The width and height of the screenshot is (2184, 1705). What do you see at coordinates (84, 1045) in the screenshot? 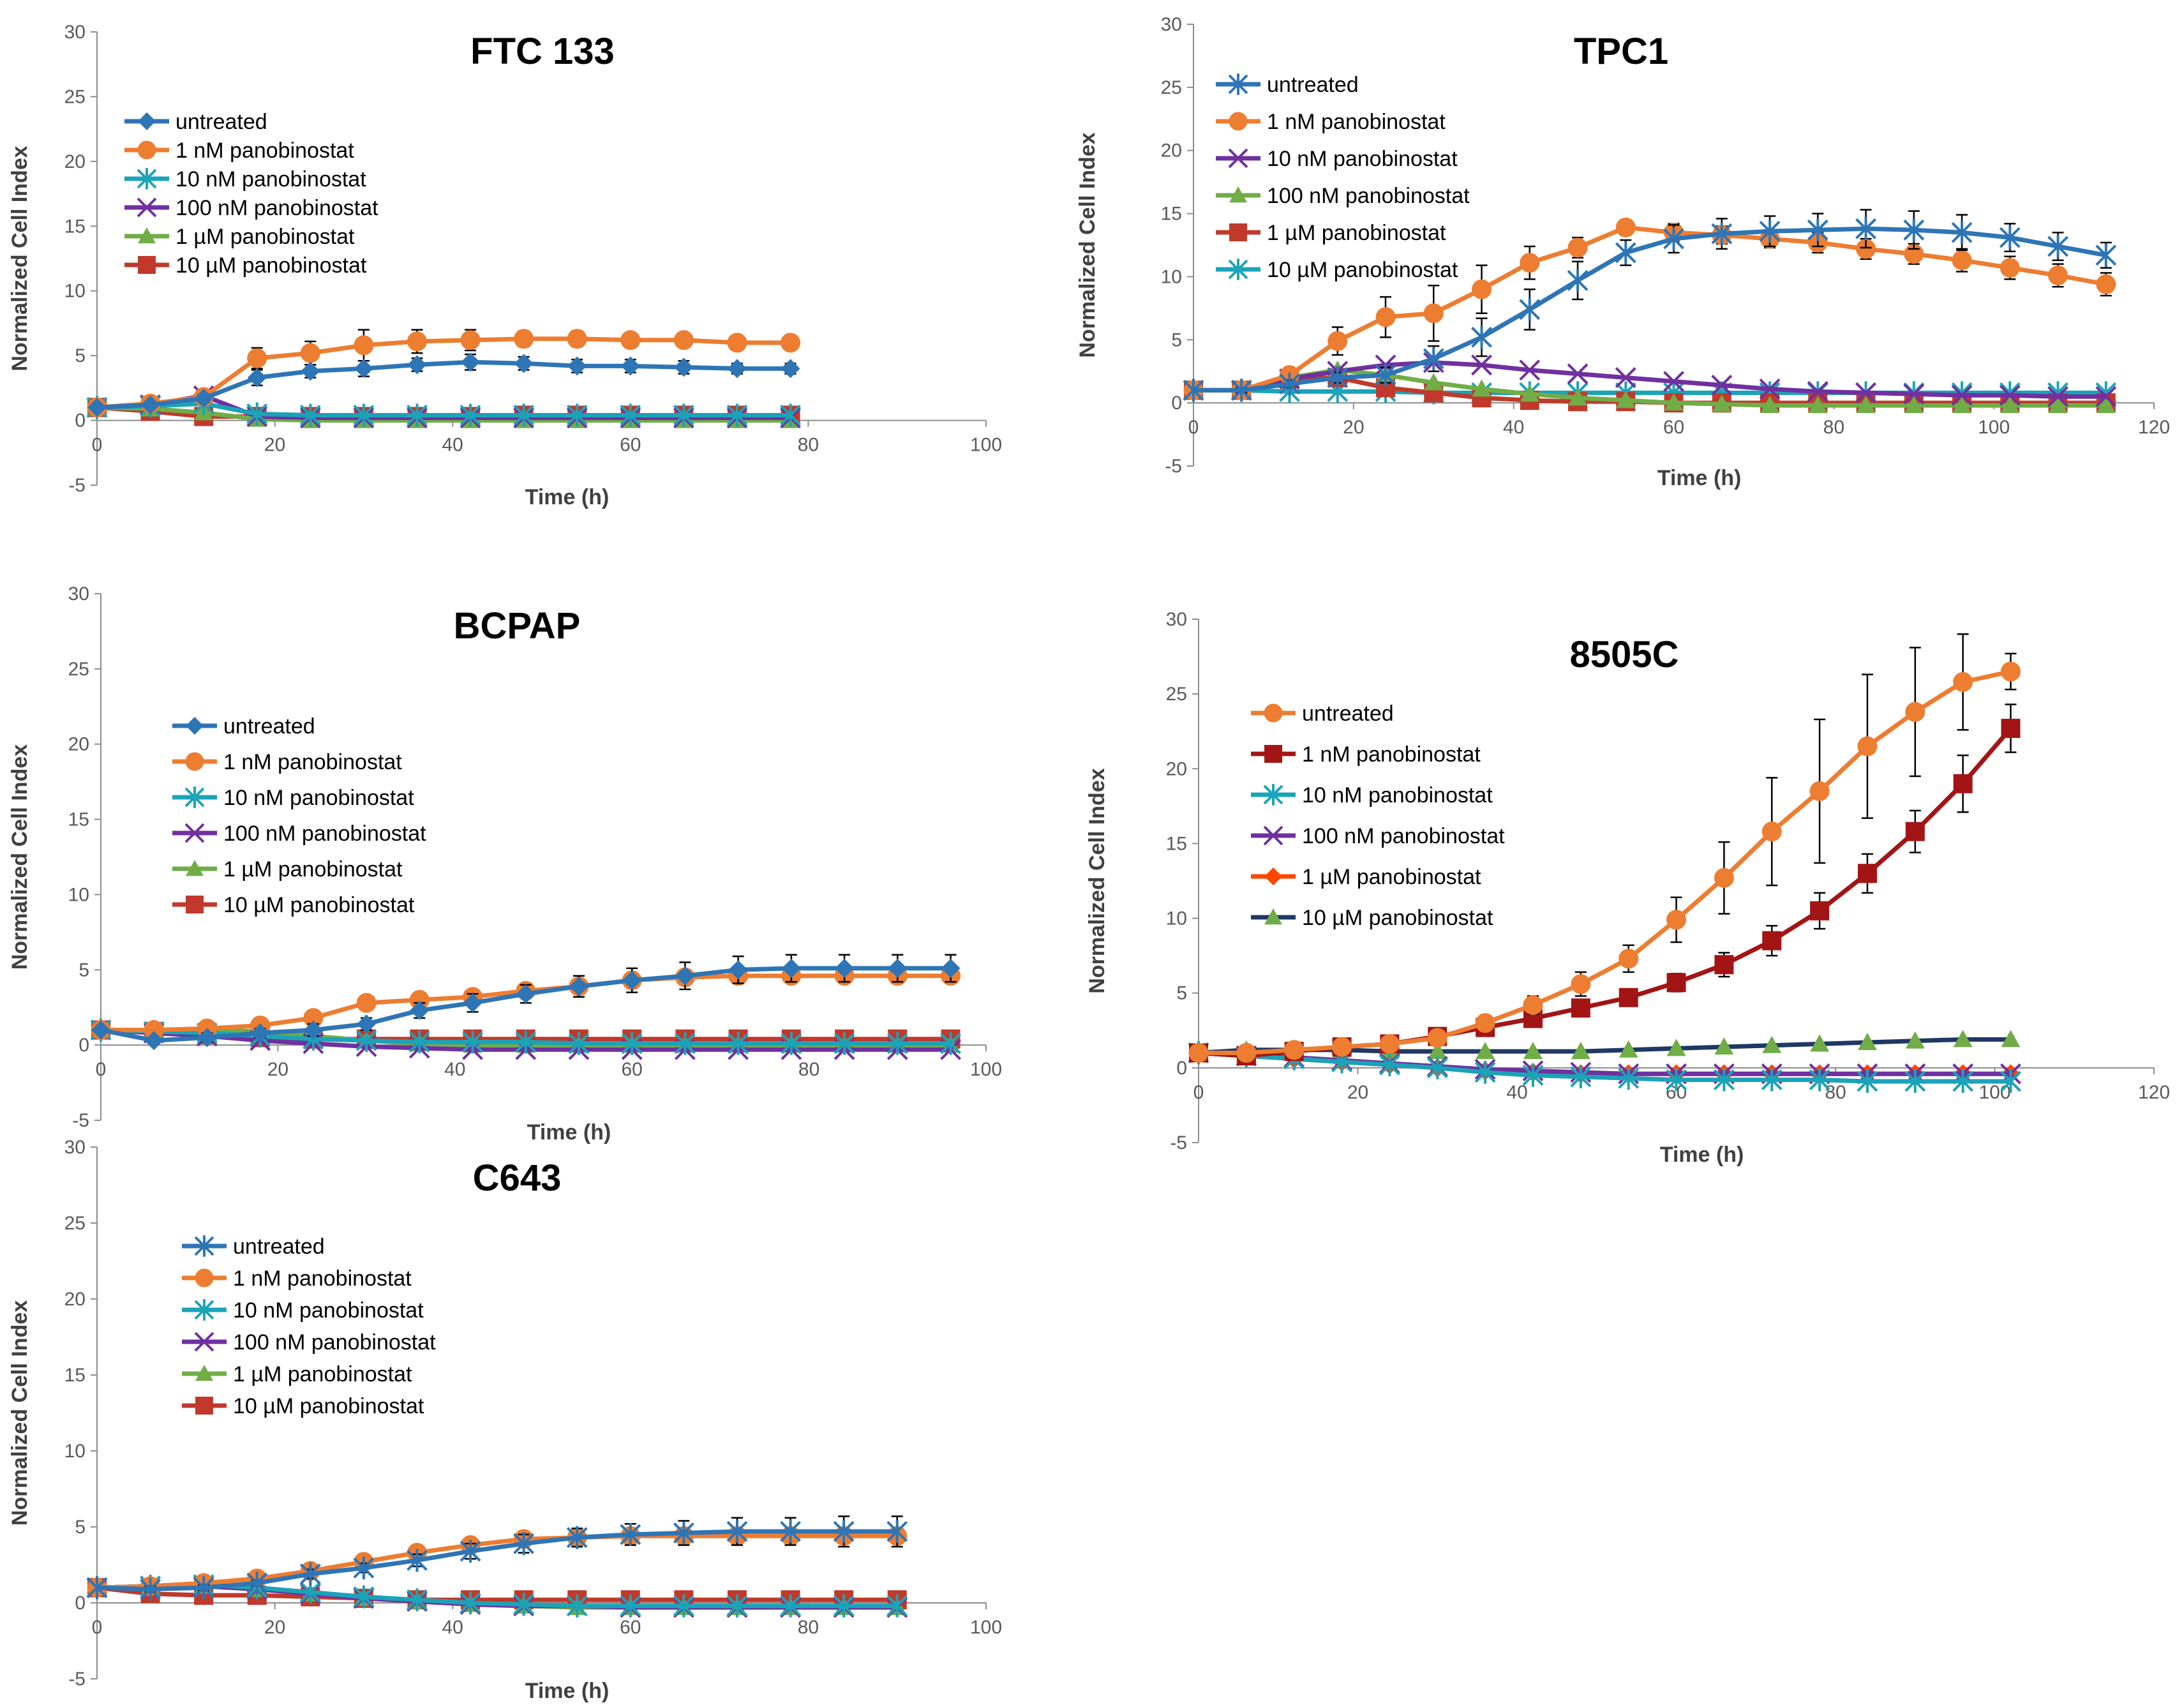
I see `y-tick-label: 0` at bounding box center [84, 1045].